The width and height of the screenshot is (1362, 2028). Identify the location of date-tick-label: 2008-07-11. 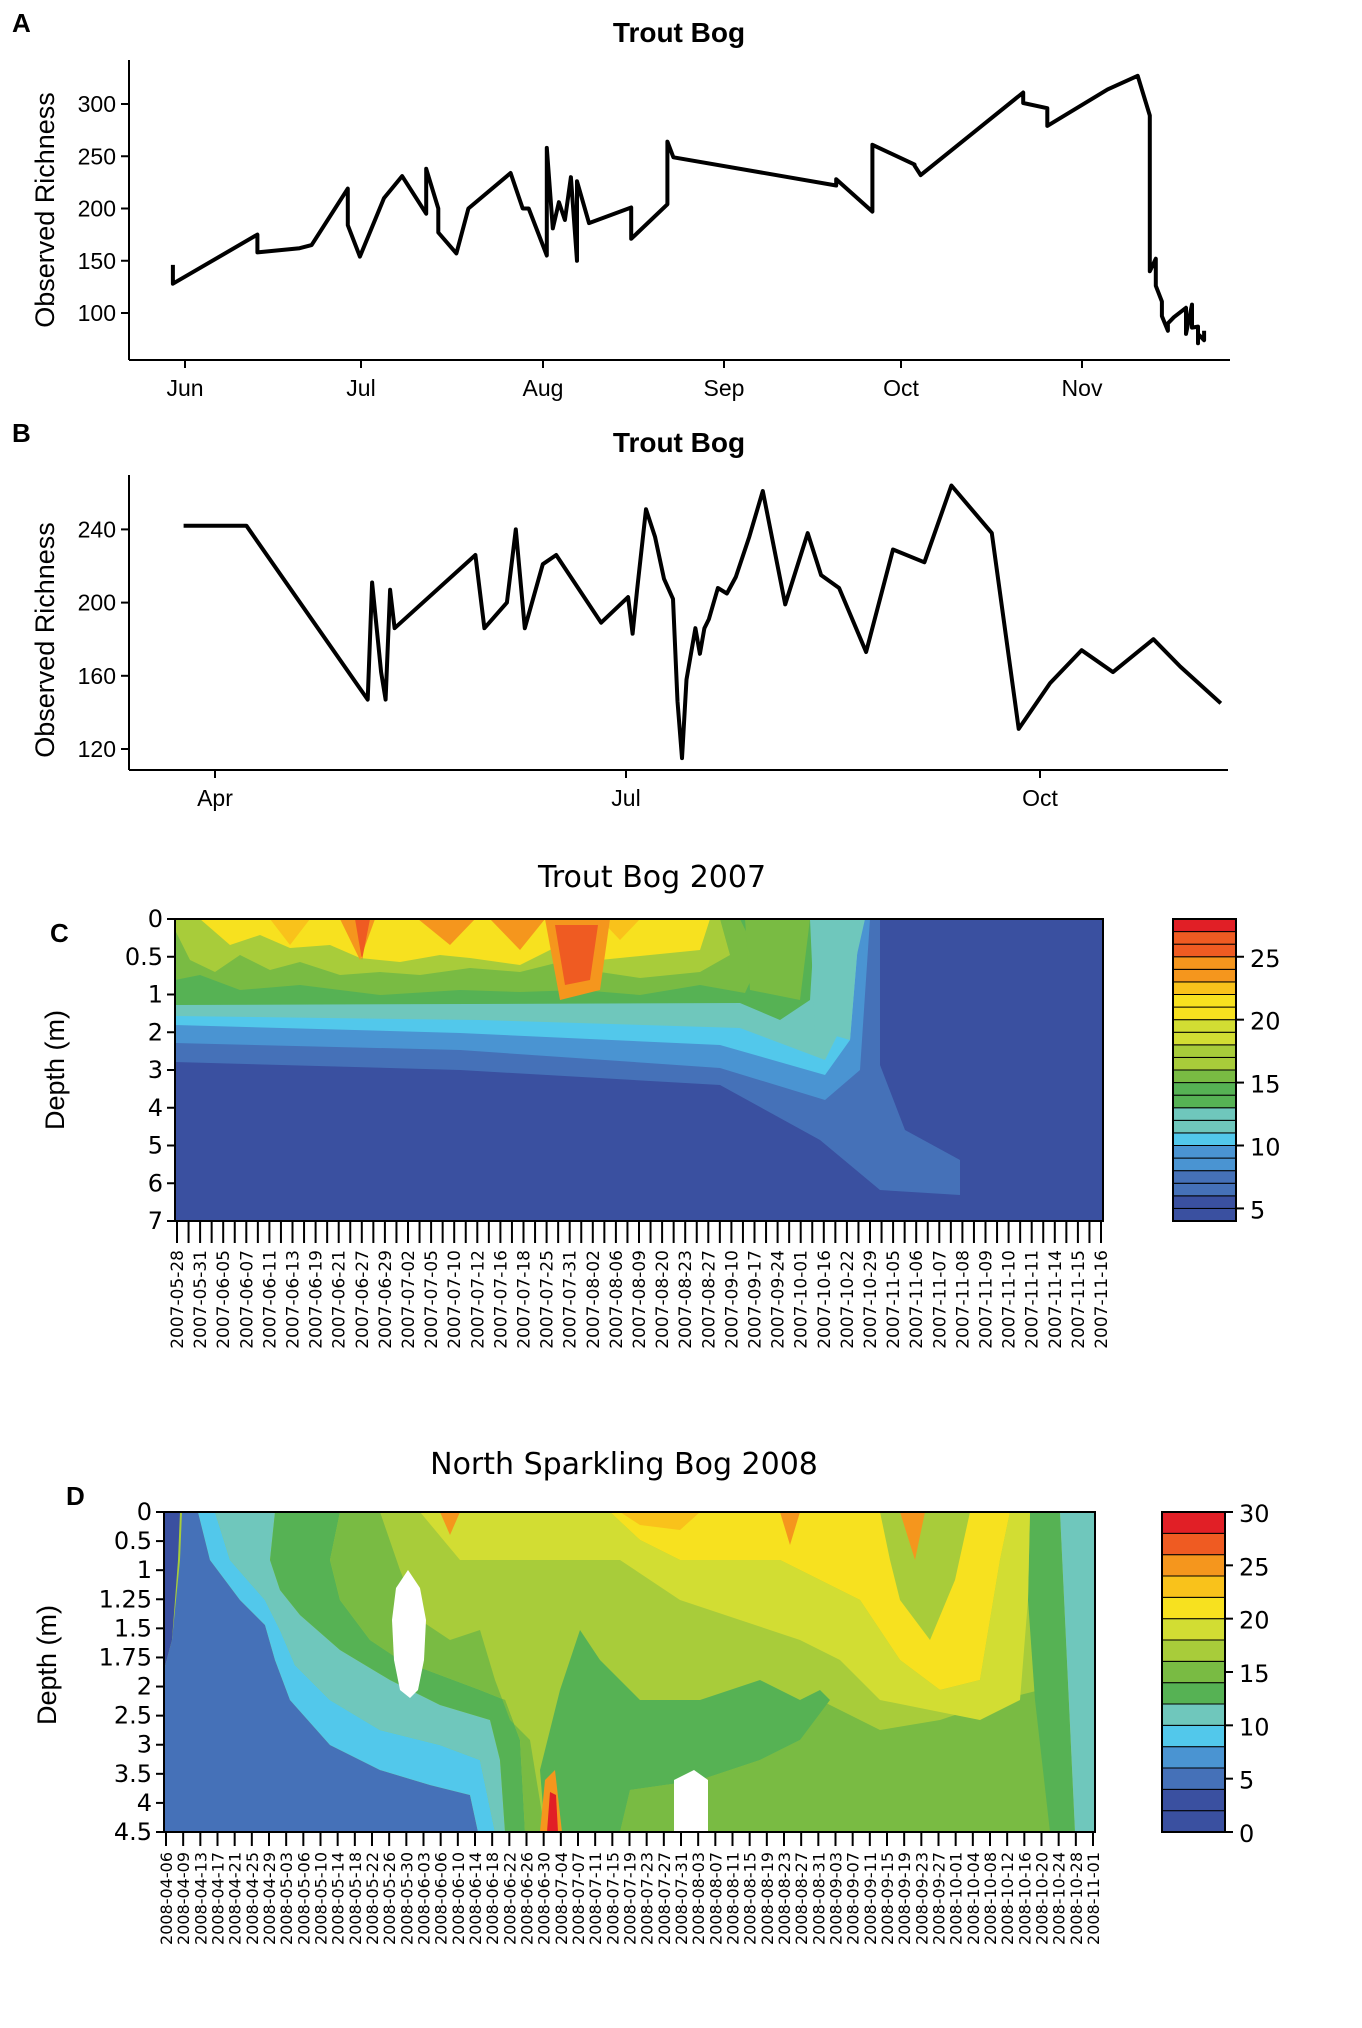
(595, 1898).